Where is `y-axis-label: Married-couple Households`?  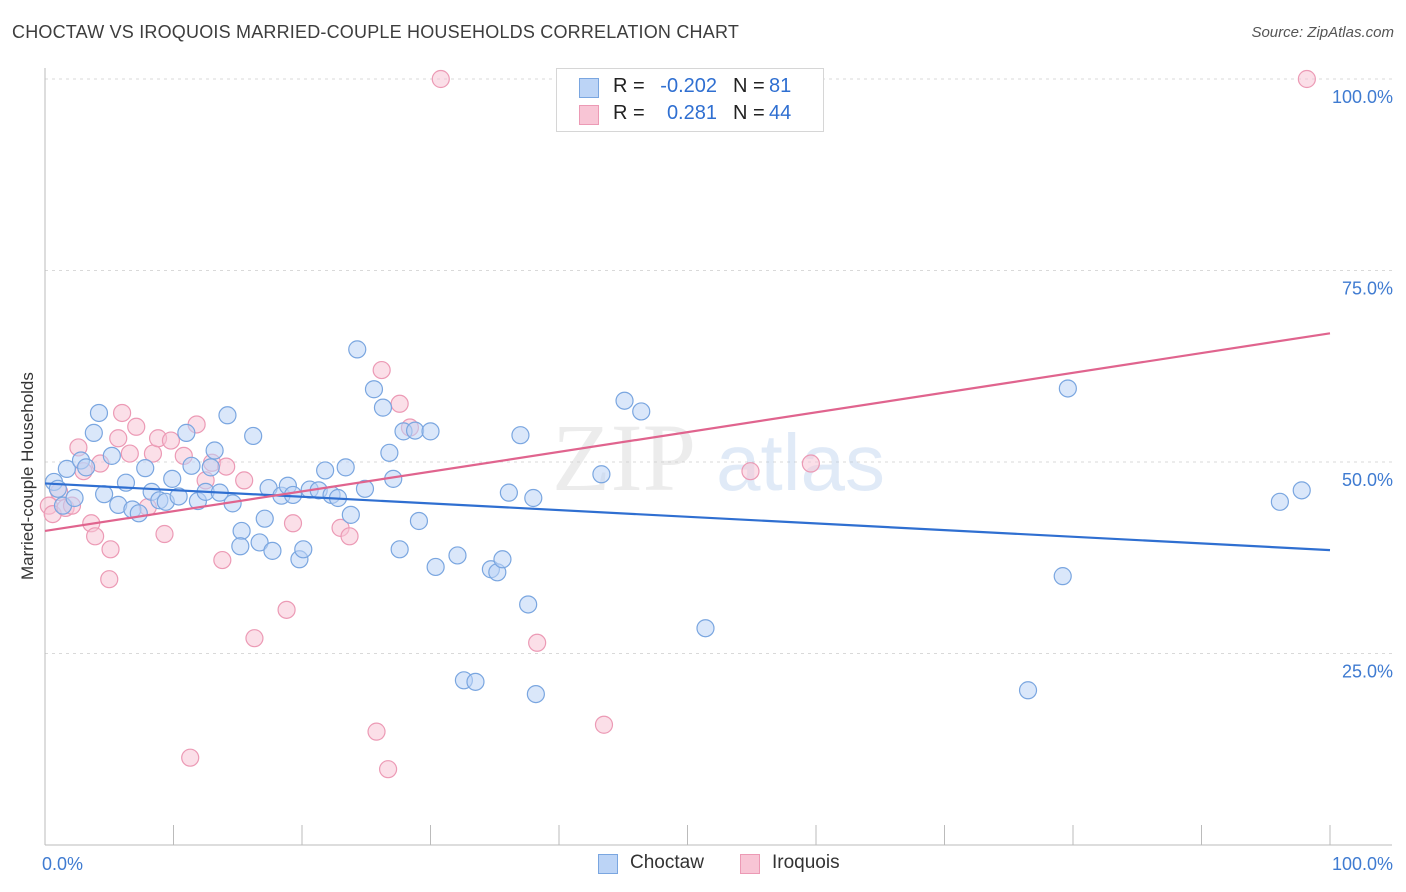
y-axis-label: Married-couple Households is located at coordinates (27, 476).